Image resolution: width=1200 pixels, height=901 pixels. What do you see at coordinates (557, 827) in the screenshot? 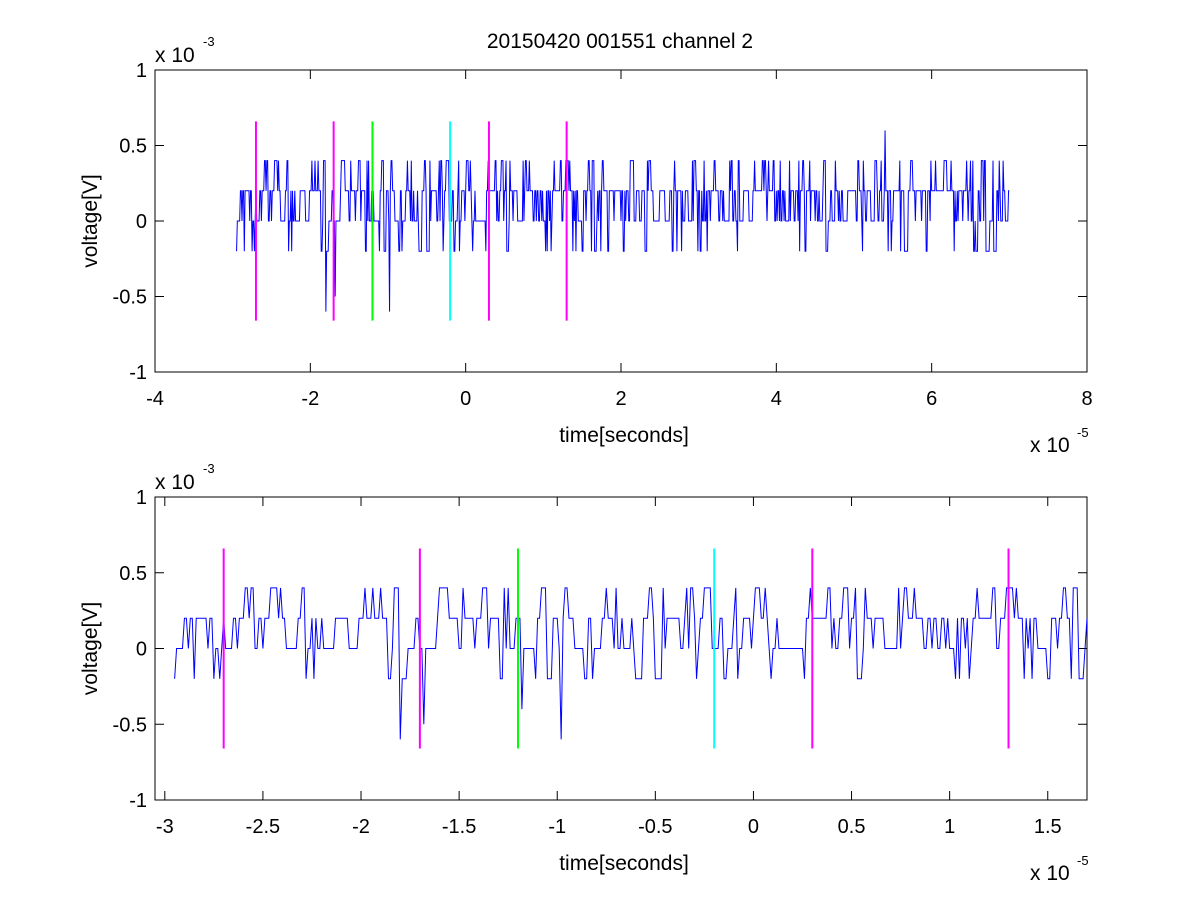
I see `x-tick-label: -1` at bounding box center [557, 827].